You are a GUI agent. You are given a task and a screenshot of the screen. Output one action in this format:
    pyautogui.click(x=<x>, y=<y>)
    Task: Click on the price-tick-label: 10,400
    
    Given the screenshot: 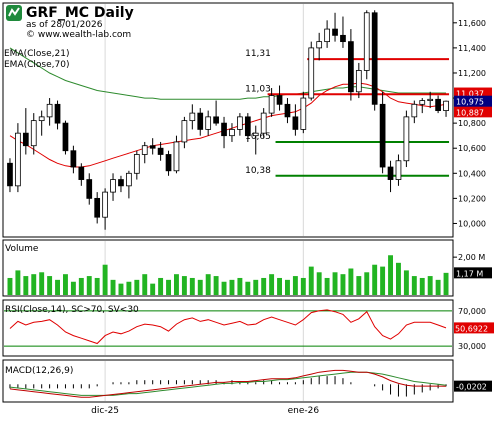 What is the action you would take?
    pyautogui.click(x=472, y=173)
    